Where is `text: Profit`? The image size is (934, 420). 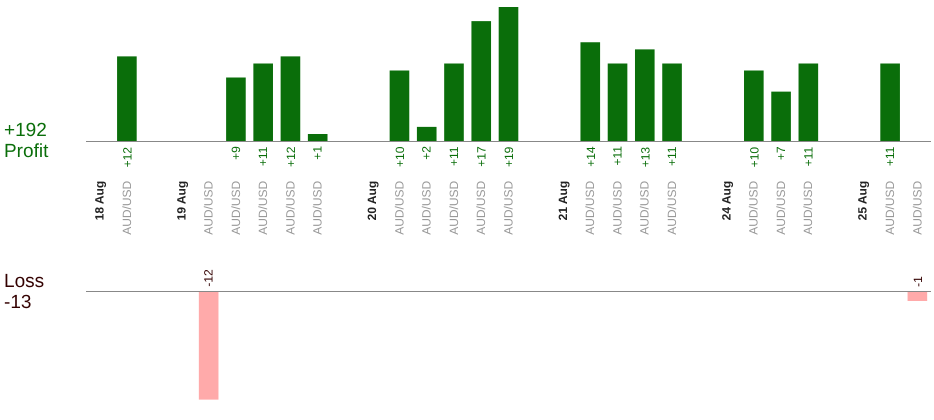 text: Profit is located at coordinates (27, 151).